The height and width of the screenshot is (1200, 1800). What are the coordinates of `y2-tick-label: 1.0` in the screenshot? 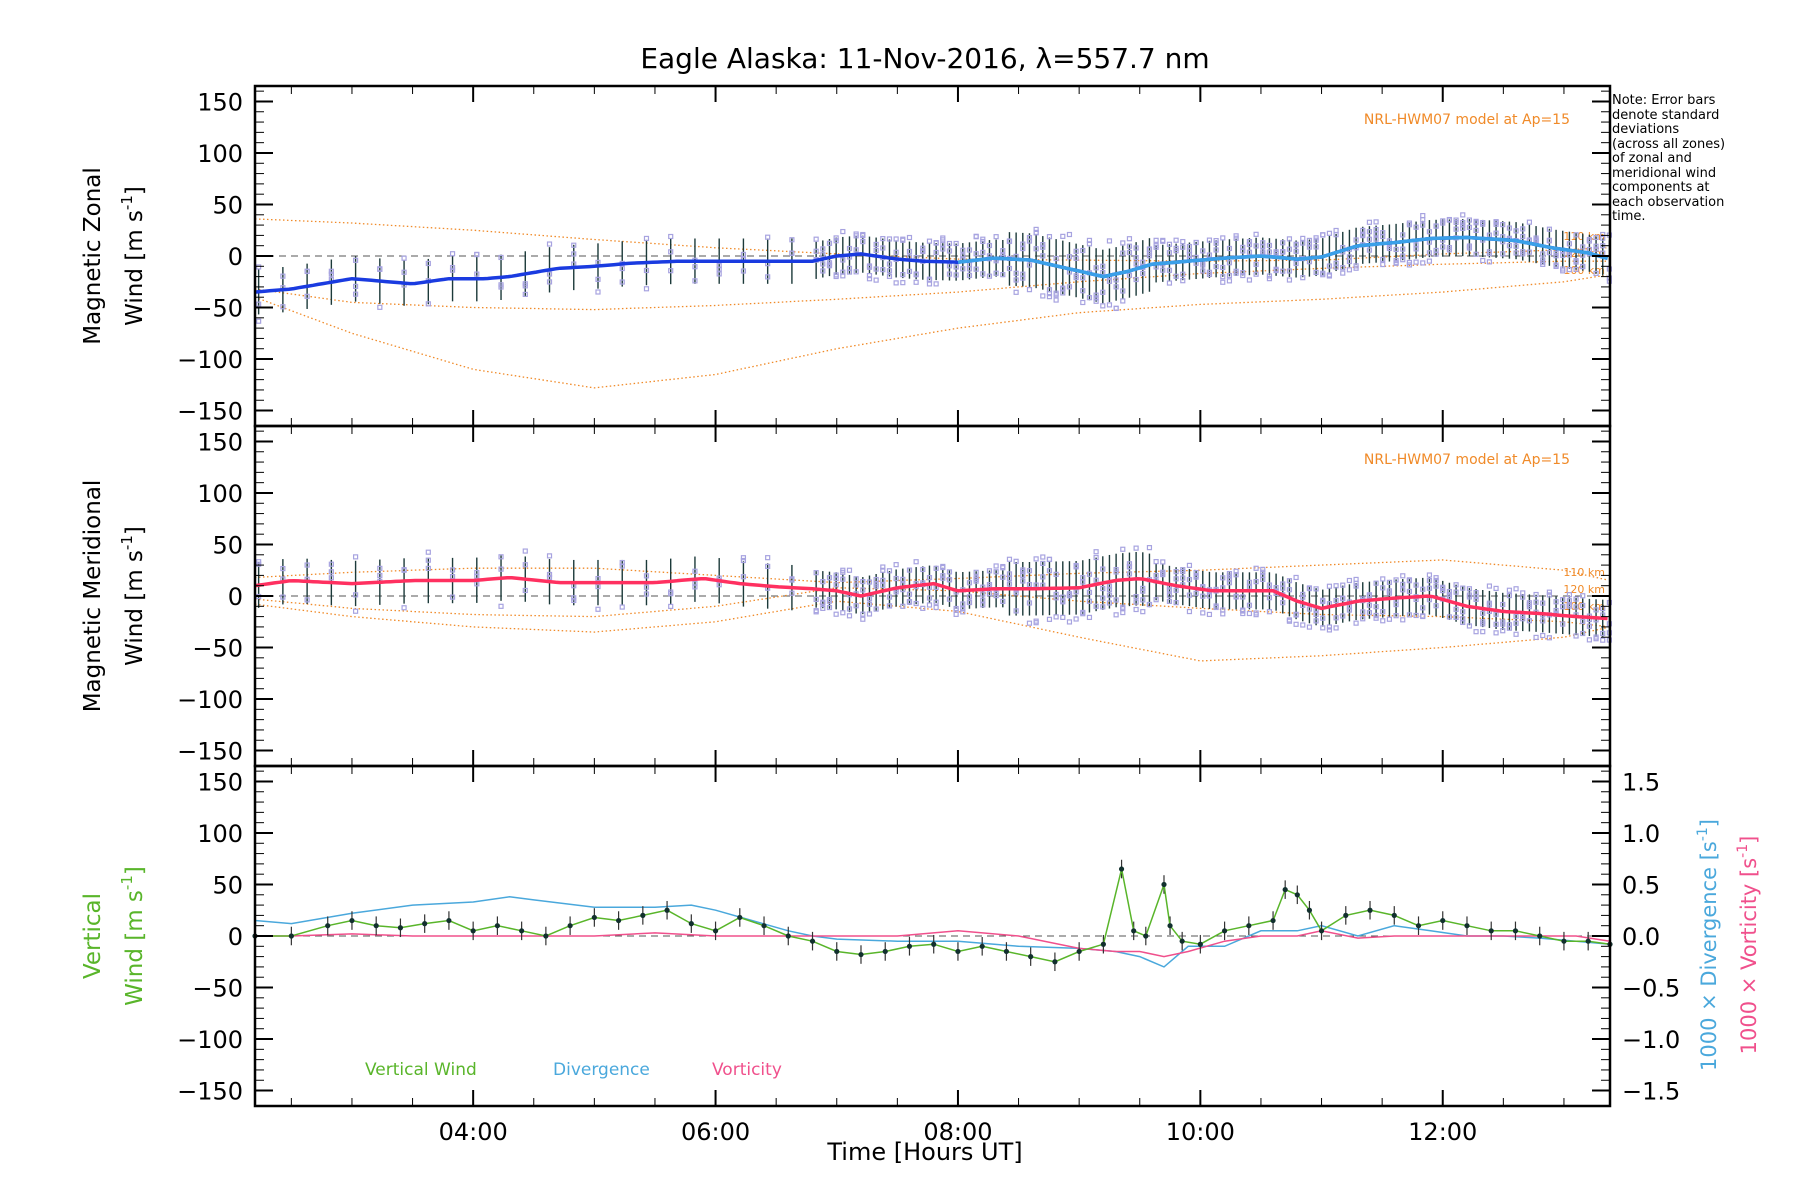 It's located at (1641, 834).